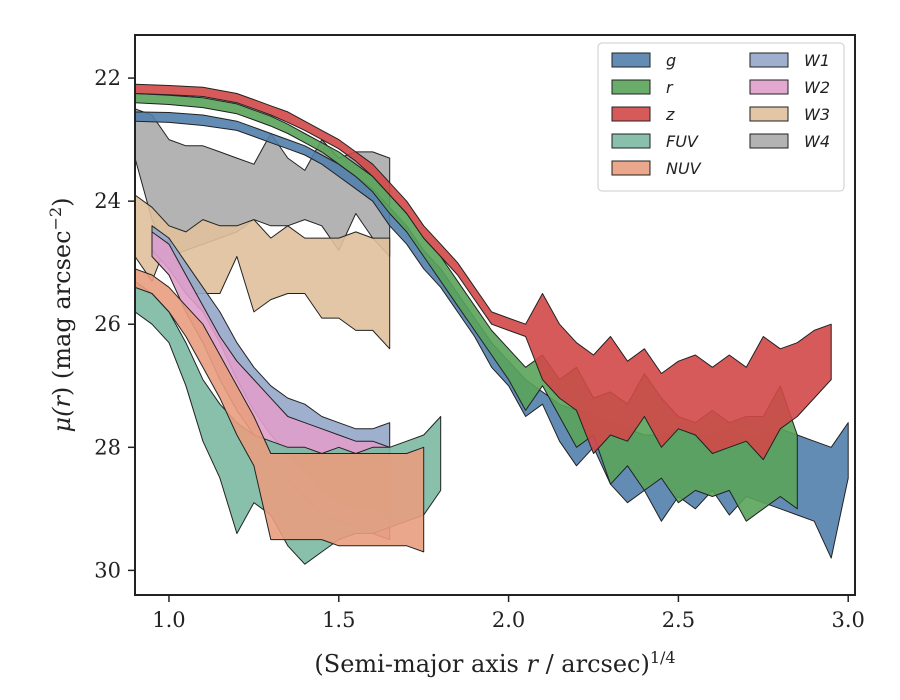 The width and height of the screenshot is (900, 700). I want to click on legend-swatch-g, so click(631, 60).